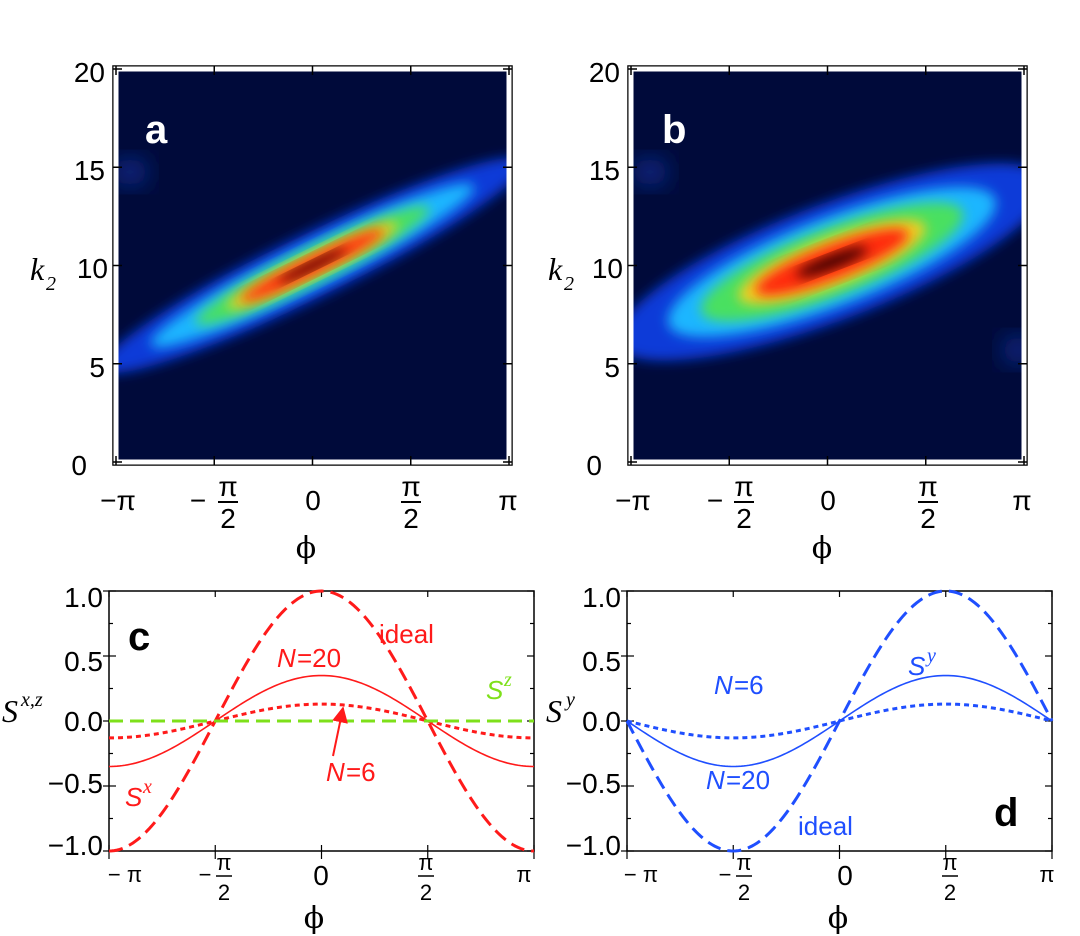 This screenshot has height=936, width=1080. Describe the element at coordinates (340, 731) in the screenshot. I see `arrow-c-n6` at that location.